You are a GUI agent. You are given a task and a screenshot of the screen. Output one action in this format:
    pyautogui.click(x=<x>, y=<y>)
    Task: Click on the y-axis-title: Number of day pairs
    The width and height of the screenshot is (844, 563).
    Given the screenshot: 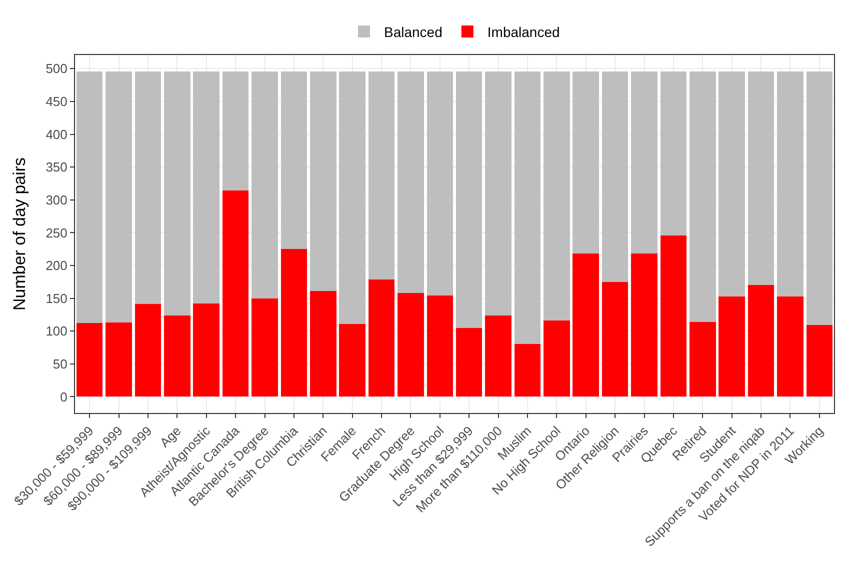 What is the action you would take?
    pyautogui.click(x=20, y=234)
    